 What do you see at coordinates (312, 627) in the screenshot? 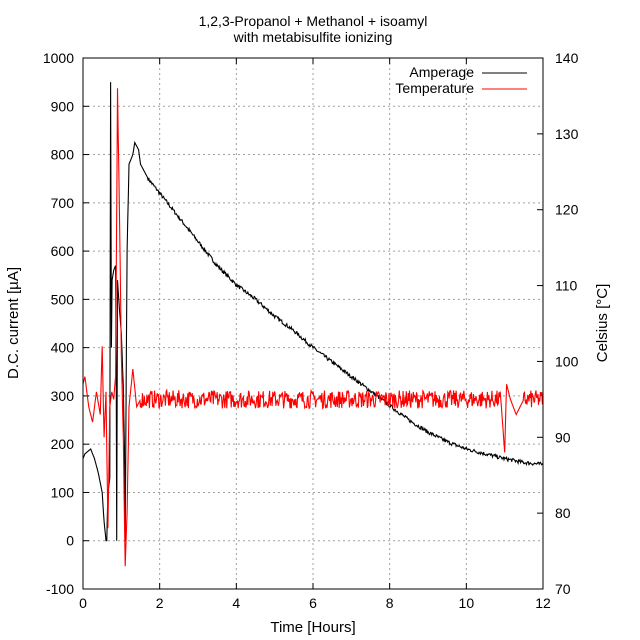
I see `x-axis-label: Time [Hours]` at bounding box center [312, 627].